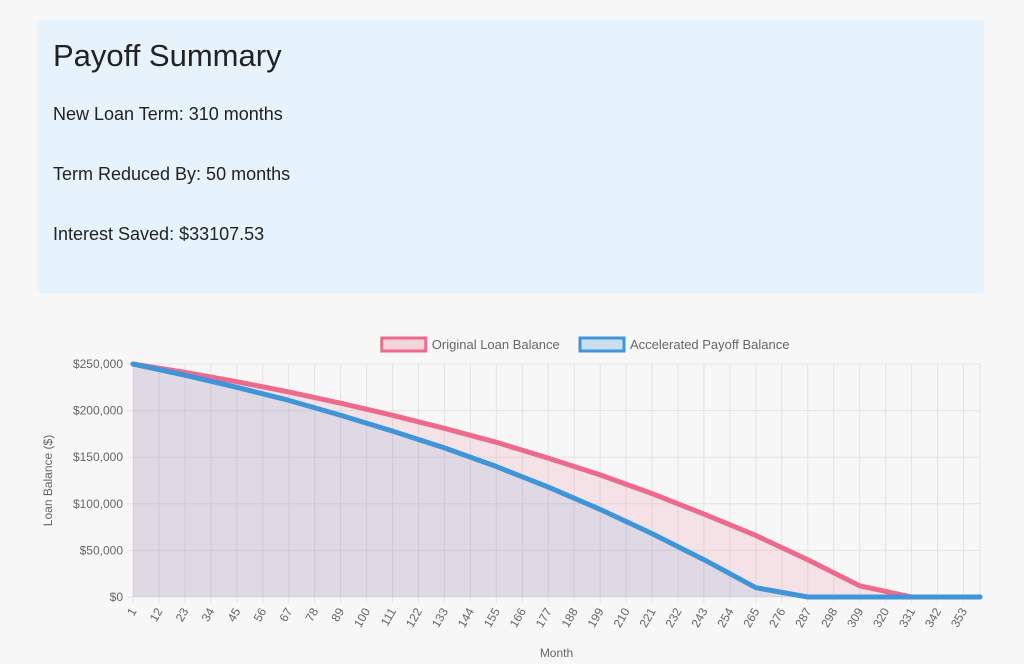 The image size is (1024, 664). I want to click on x-tick-label: 23, so click(182, 614).